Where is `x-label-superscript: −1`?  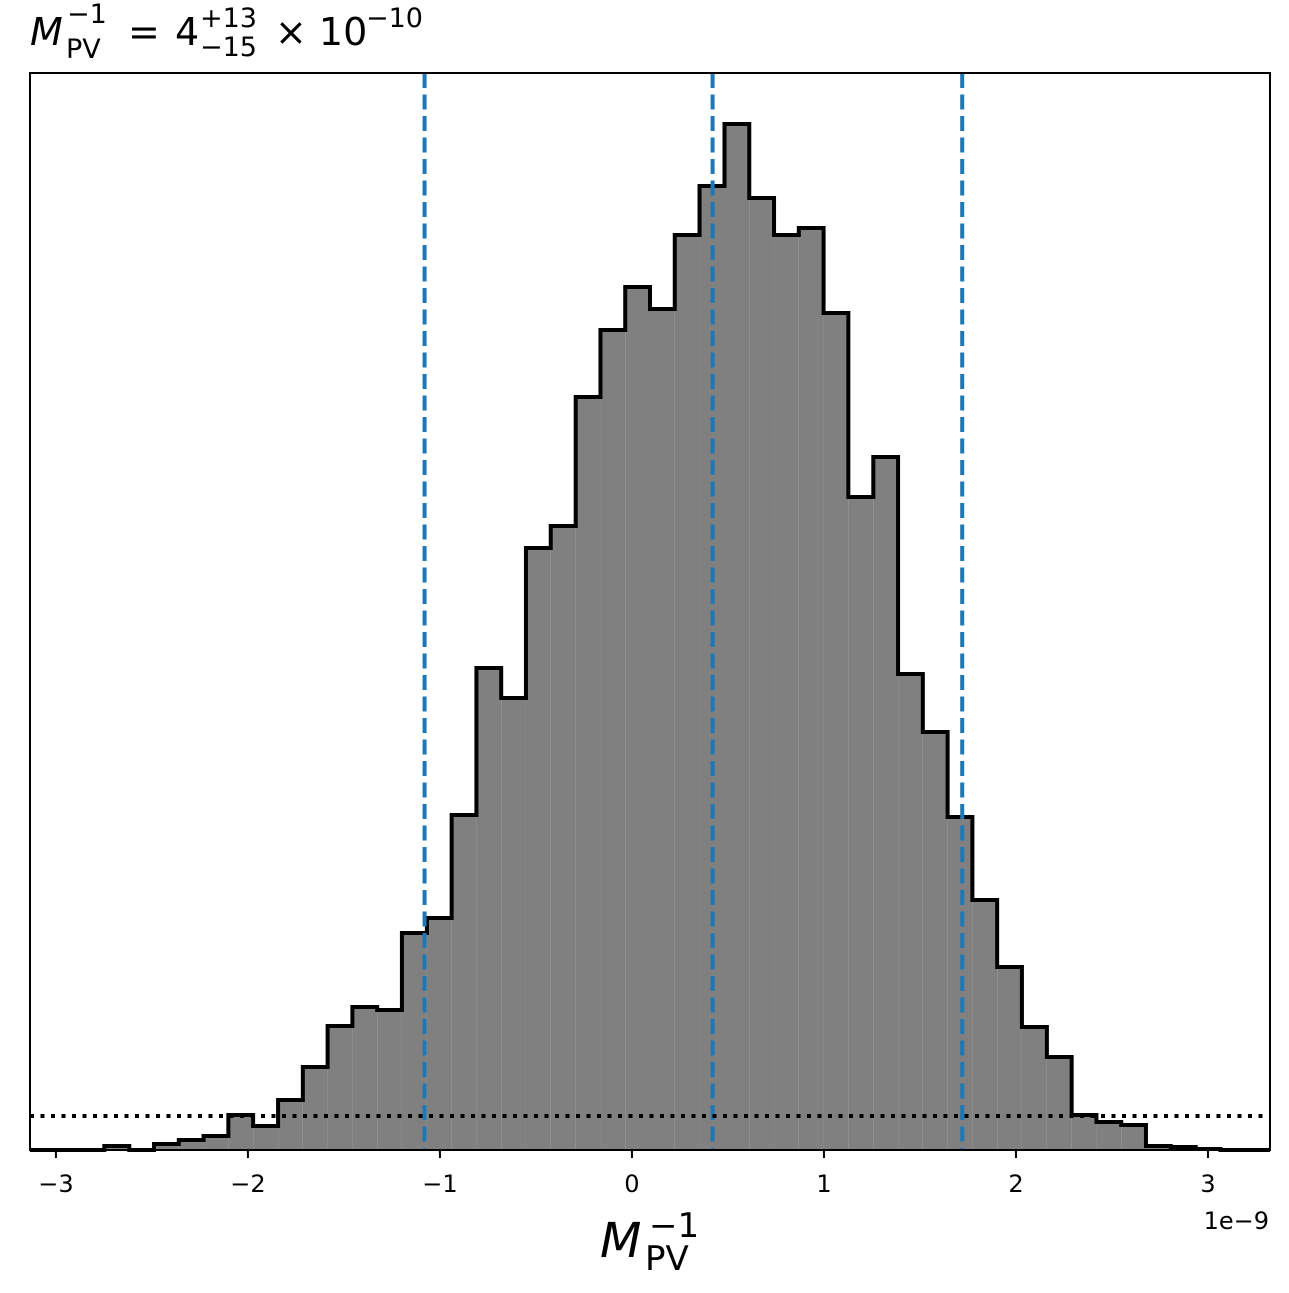
x-label-superscript: −1 is located at coordinates (674, 1226).